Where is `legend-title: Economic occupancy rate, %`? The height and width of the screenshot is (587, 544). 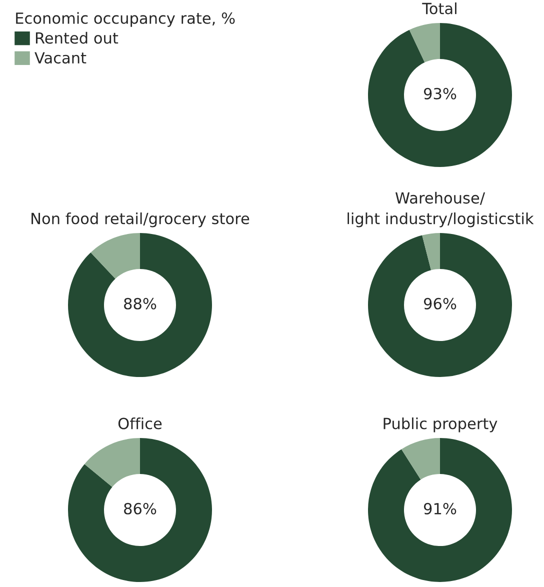 legend-title: Economic occupancy rate, % is located at coordinates (125, 19).